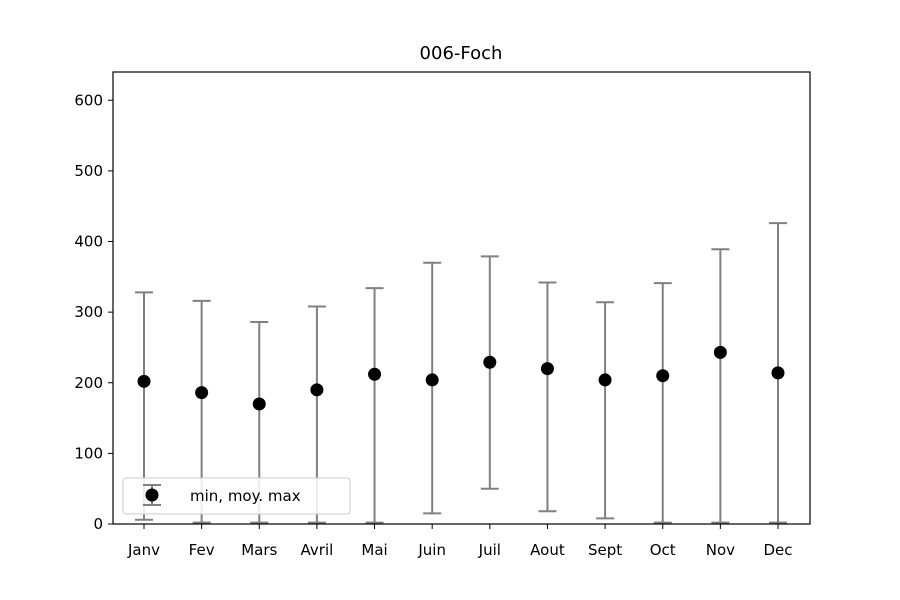 This screenshot has height=600, width=900. Describe the element at coordinates (461, 53) in the screenshot. I see `chart-title: 006-Foch` at that location.